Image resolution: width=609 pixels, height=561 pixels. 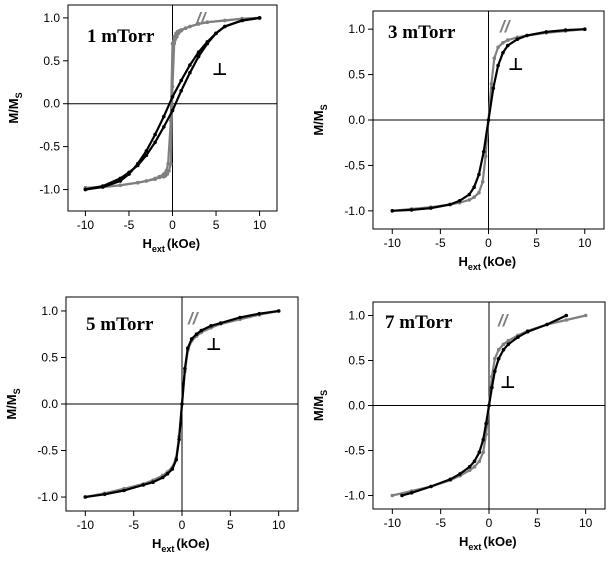 What do you see at coordinates (484, 405) in the screenshot?
I see `series-perpendicular-line` at bounding box center [484, 405].